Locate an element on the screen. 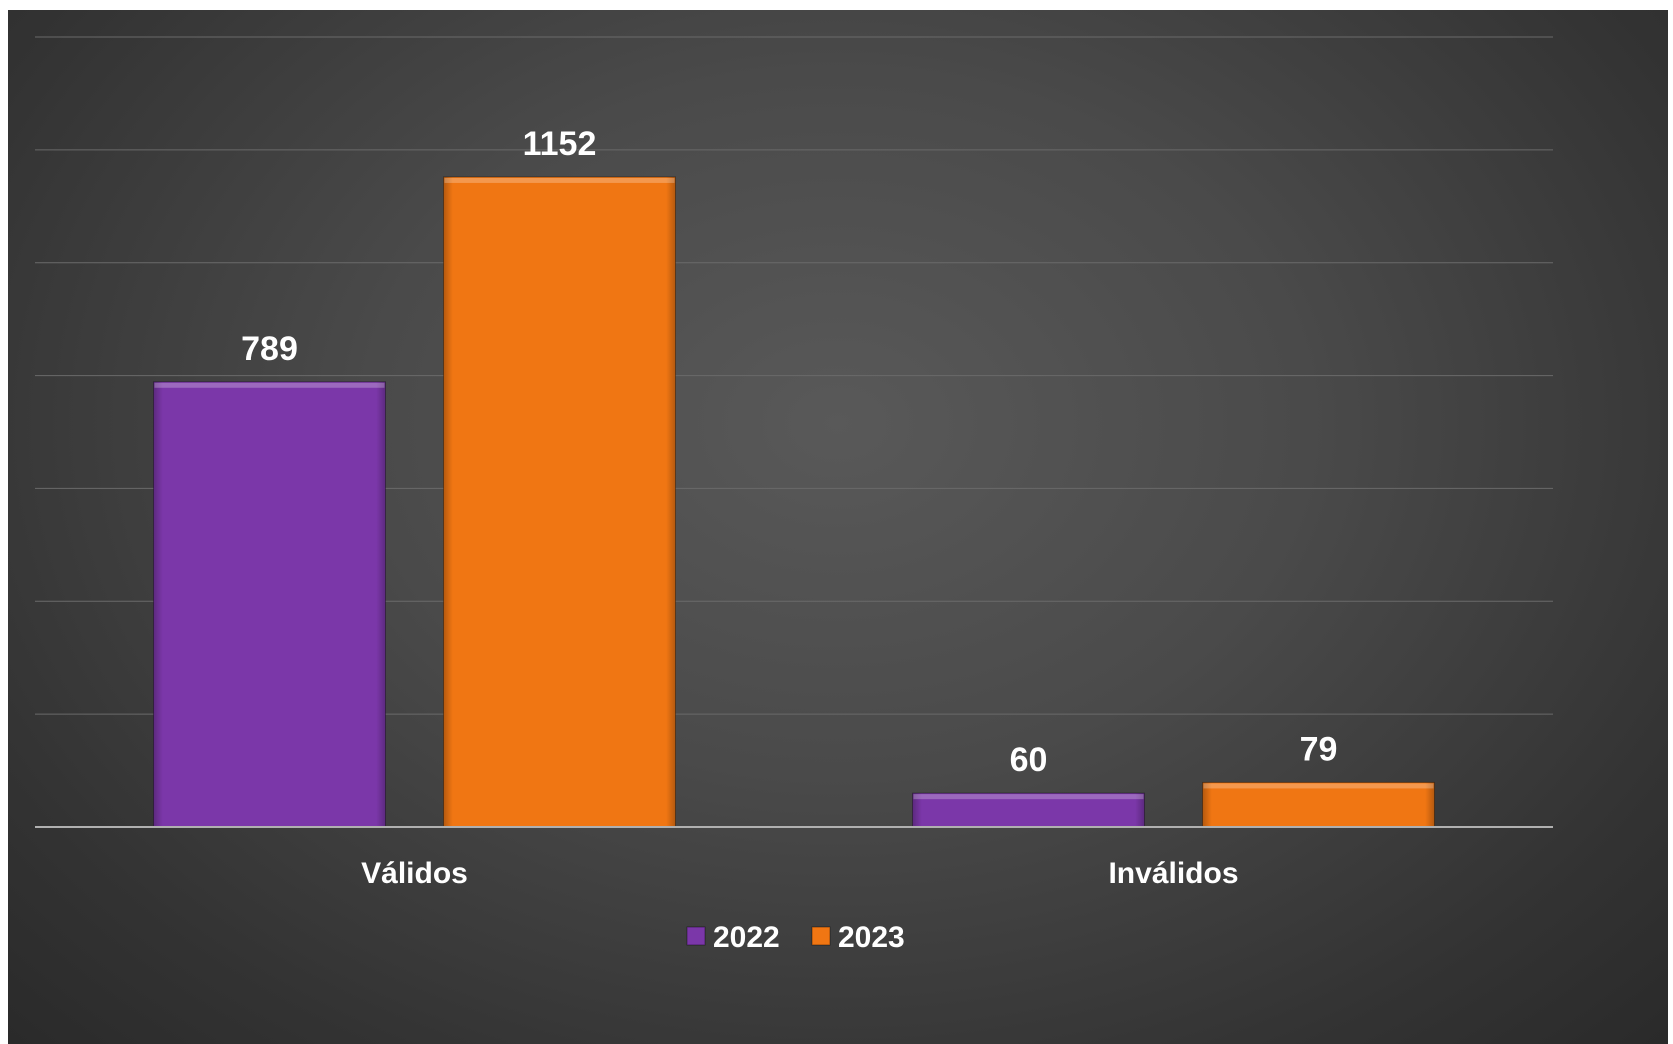 This screenshot has height=1044, width=1673. data-label: 1152 is located at coordinates (560, 144).